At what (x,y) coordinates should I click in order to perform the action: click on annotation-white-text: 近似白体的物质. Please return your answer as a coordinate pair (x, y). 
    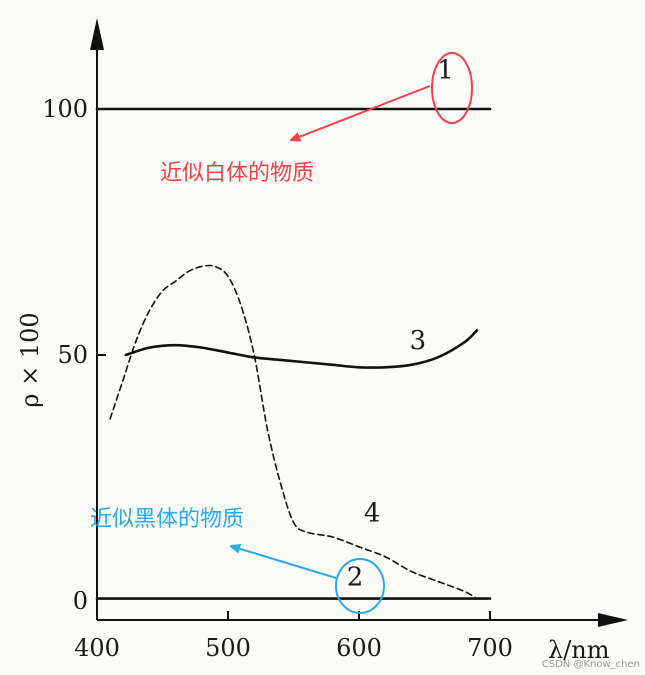
    Looking at the image, I should click on (237, 173).